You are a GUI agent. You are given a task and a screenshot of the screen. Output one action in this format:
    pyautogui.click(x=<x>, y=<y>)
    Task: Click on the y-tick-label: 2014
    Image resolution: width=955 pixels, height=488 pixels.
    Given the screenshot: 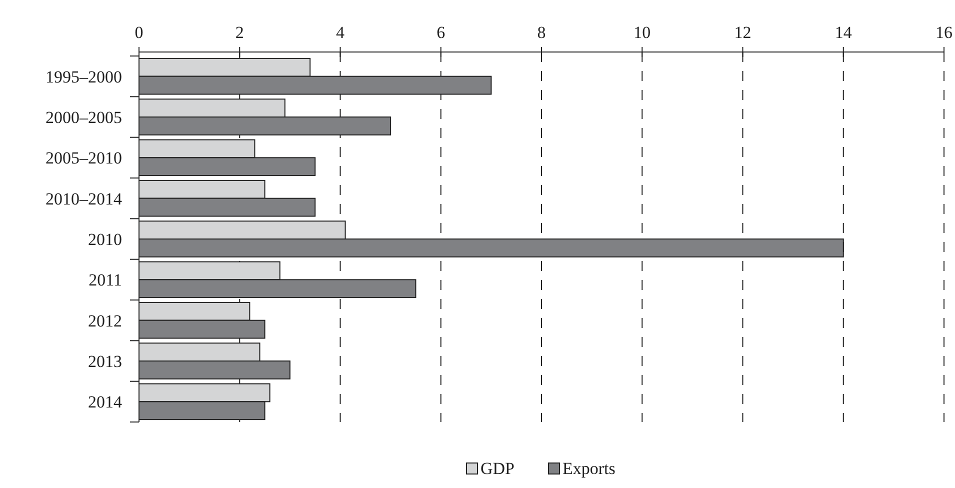 What is the action you would take?
    pyautogui.click(x=105, y=402)
    